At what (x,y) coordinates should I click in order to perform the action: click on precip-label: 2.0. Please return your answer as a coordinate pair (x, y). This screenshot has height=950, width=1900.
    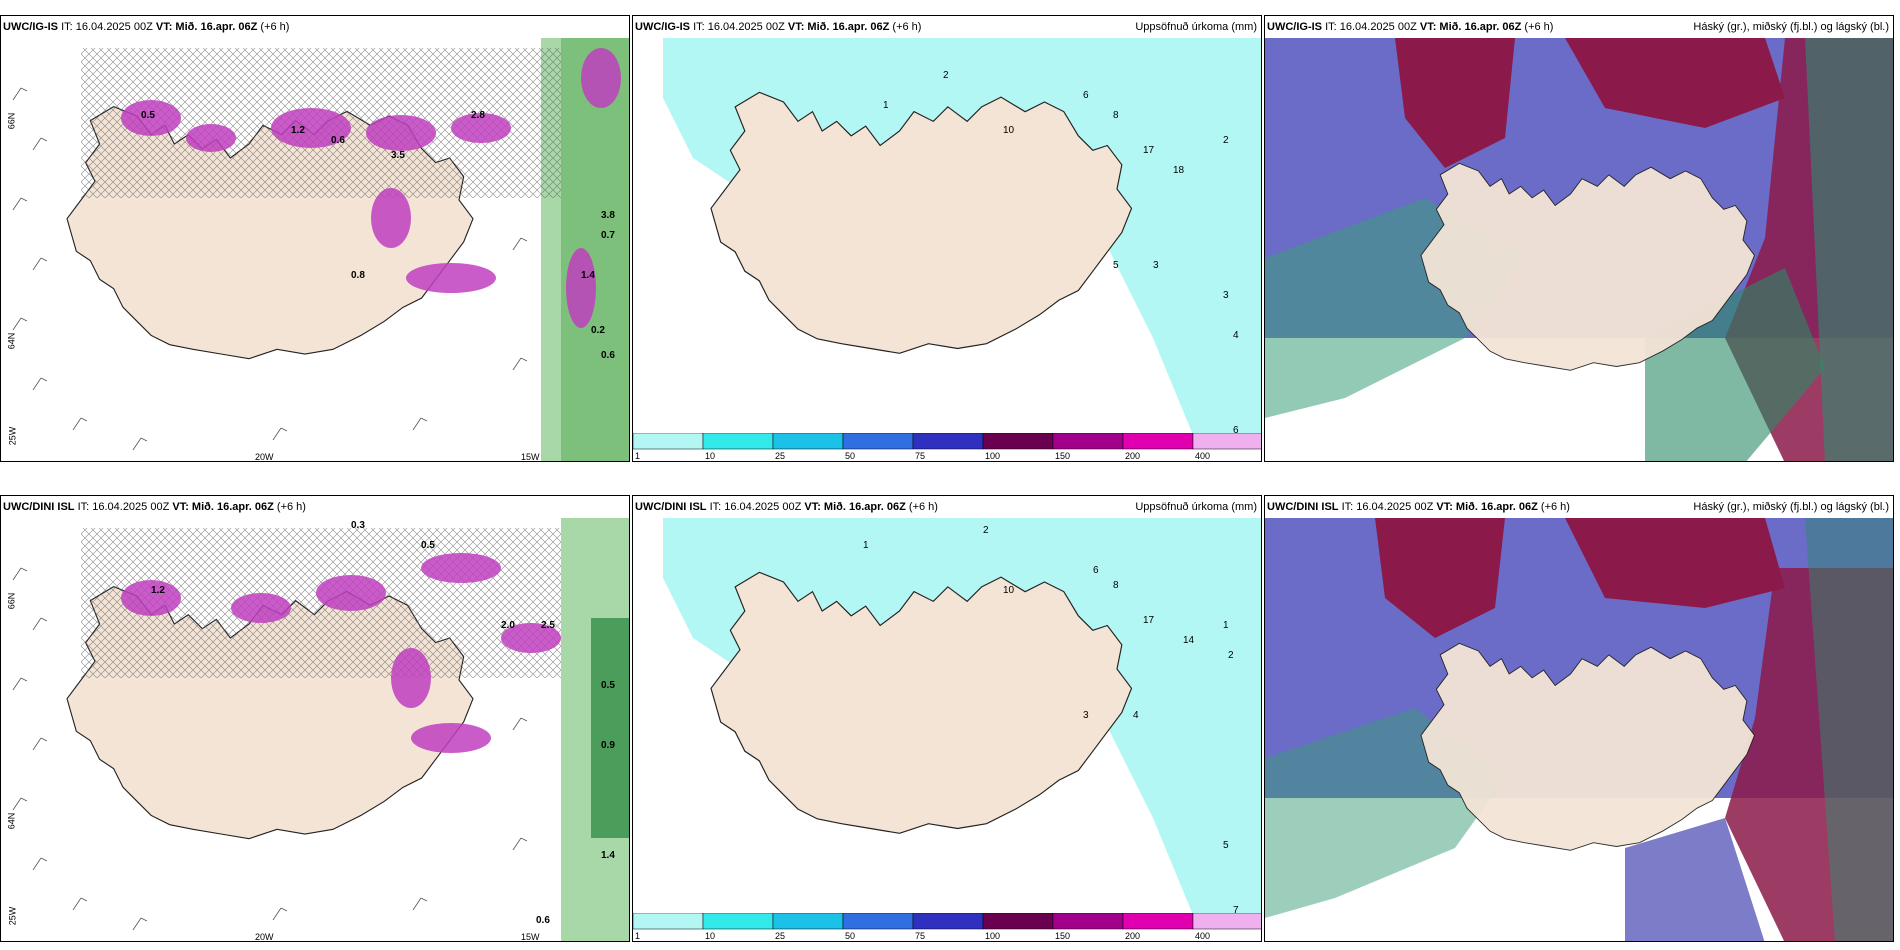
    Looking at the image, I should click on (508, 625).